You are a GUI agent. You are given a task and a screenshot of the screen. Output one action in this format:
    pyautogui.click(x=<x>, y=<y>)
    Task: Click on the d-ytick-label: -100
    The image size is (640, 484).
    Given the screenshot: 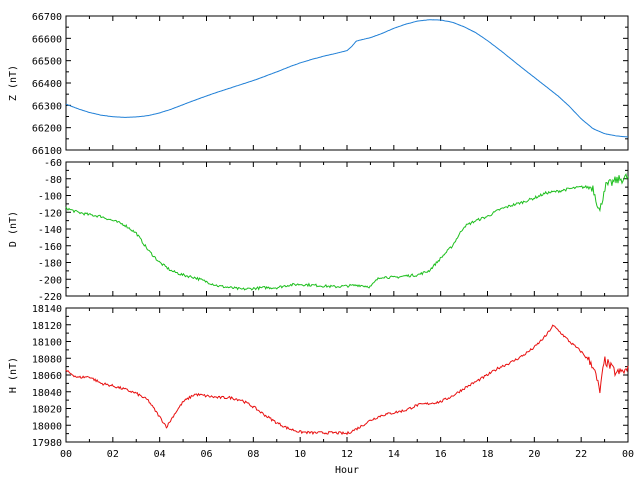 What is the action you would take?
    pyautogui.click(x=50, y=197)
    